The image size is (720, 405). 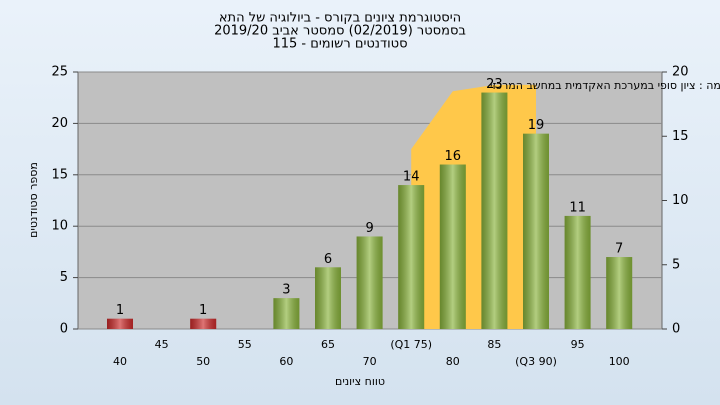 What do you see at coordinates (120, 361) in the screenshot?
I see `x-tick-label: 40` at bounding box center [120, 361].